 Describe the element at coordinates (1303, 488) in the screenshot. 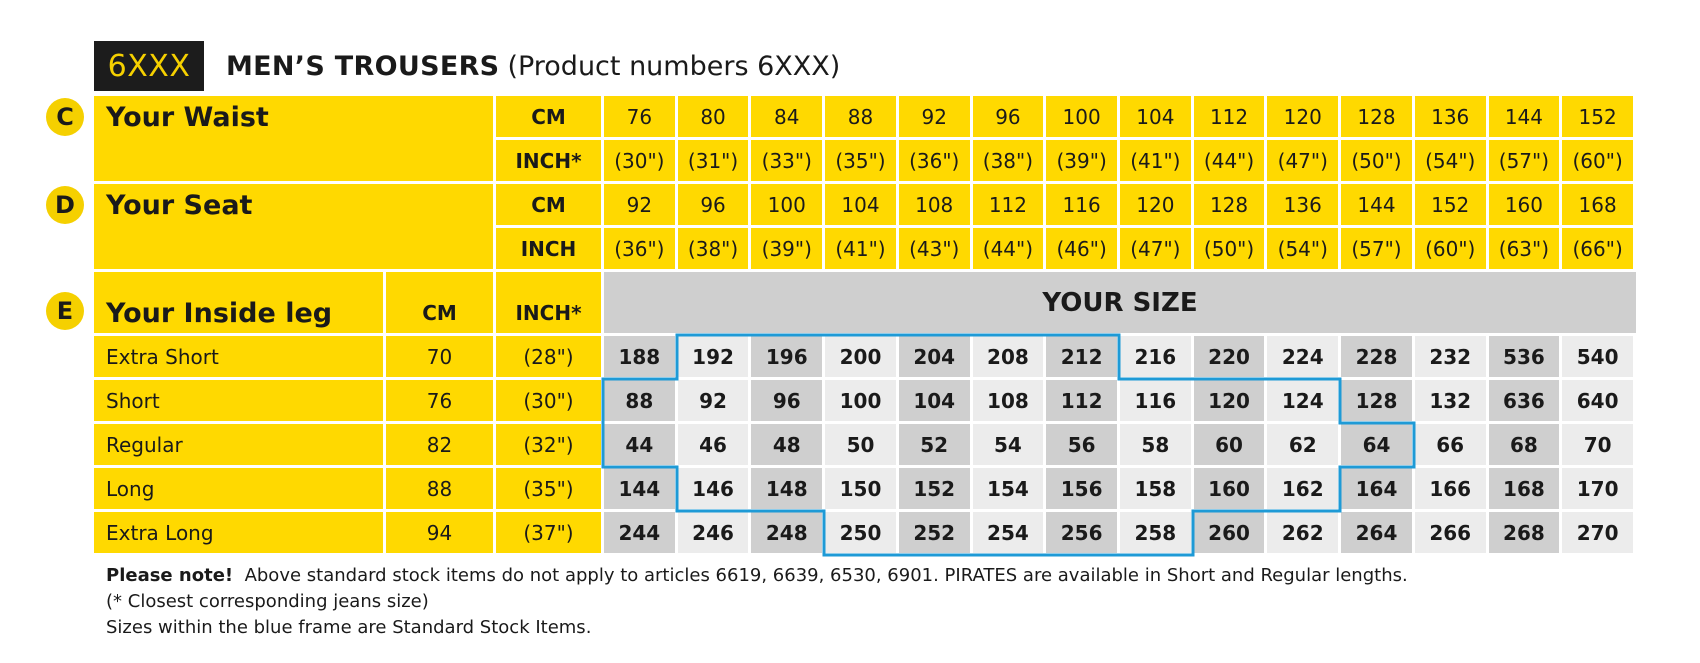

I see `size-cell: 162` at that location.